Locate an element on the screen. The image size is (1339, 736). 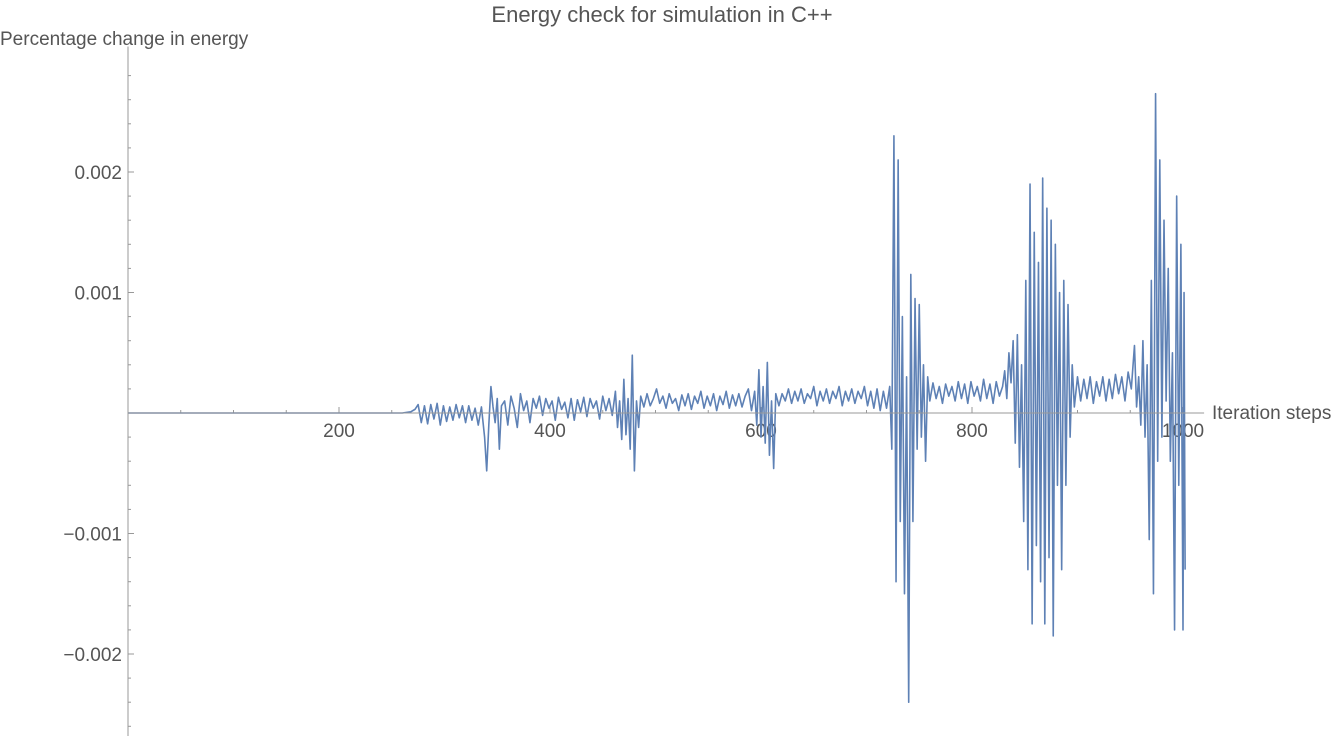
chart-title: Energy check for simulation in C++ is located at coordinates (661, 14).